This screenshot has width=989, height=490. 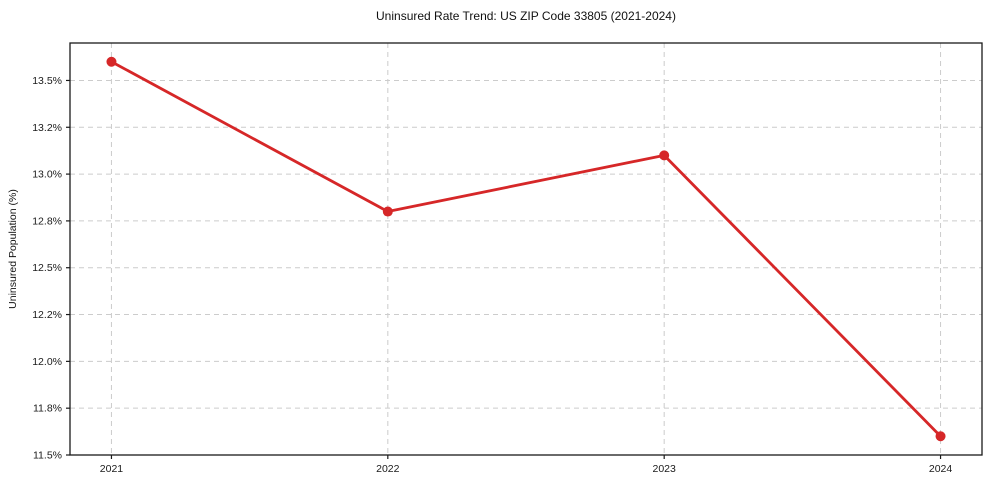 What do you see at coordinates (665, 469) in the screenshot?
I see `x-tick-label: 2023` at bounding box center [665, 469].